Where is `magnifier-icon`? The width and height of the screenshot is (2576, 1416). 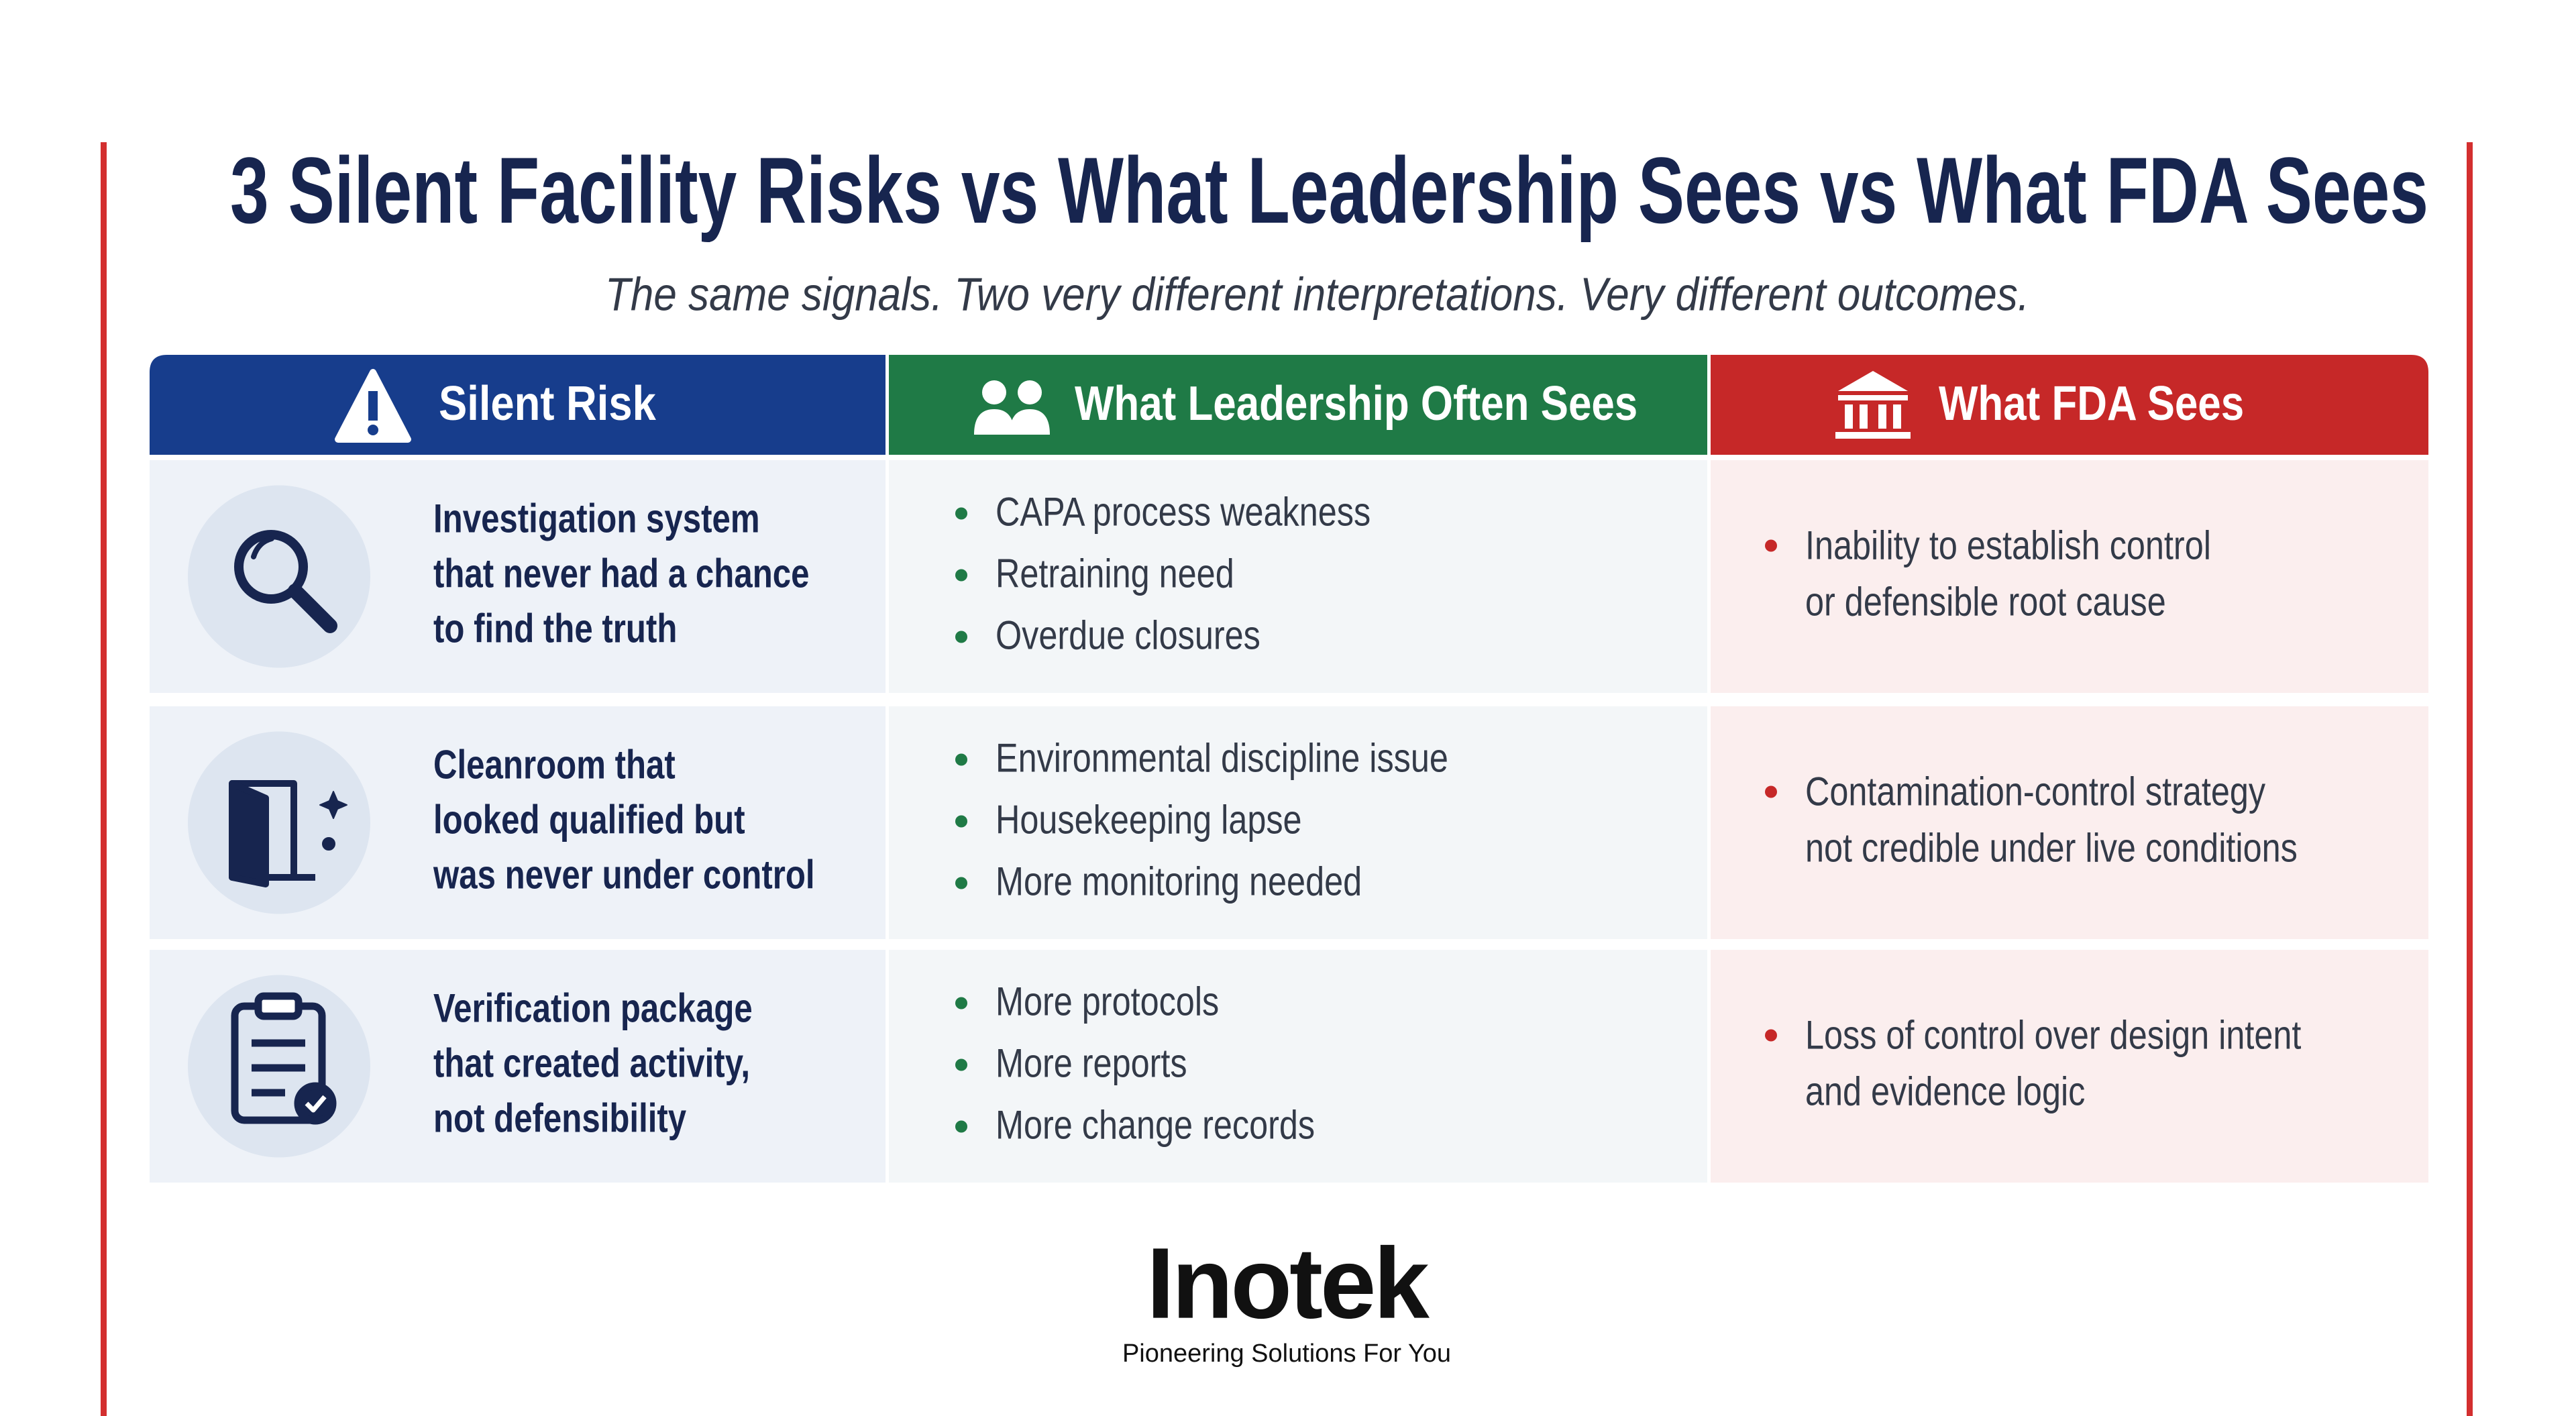 magnifier-icon is located at coordinates (285, 581).